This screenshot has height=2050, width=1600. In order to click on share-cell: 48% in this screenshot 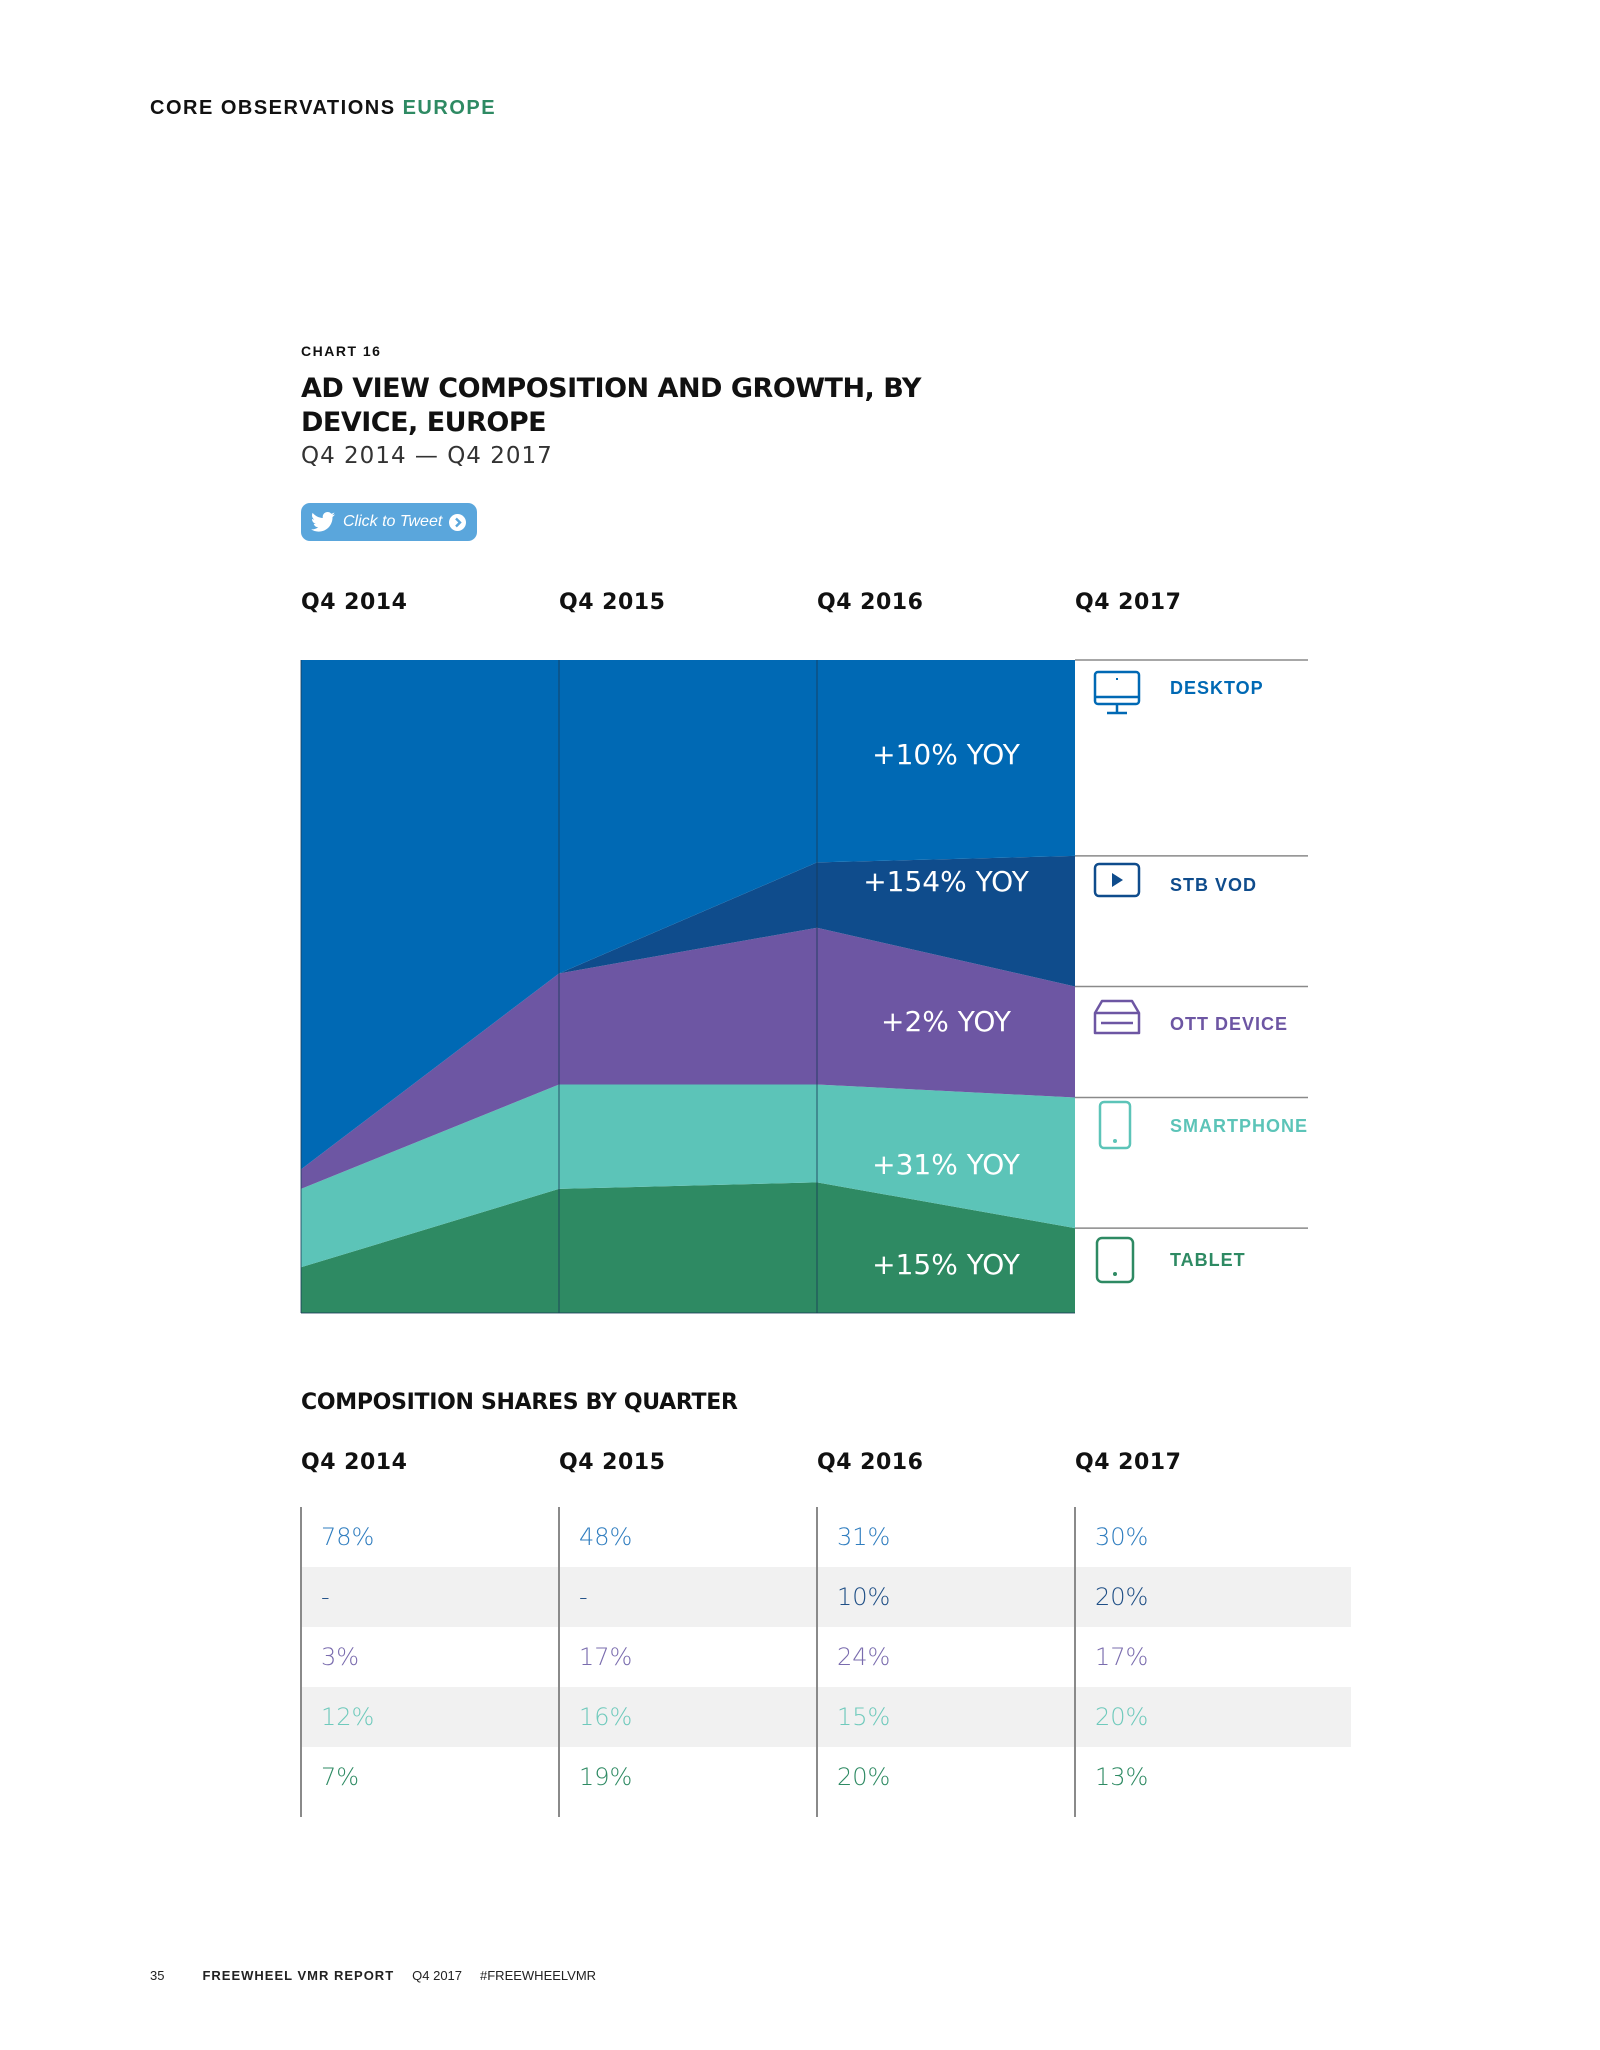, I will do `click(606, 1537)`.